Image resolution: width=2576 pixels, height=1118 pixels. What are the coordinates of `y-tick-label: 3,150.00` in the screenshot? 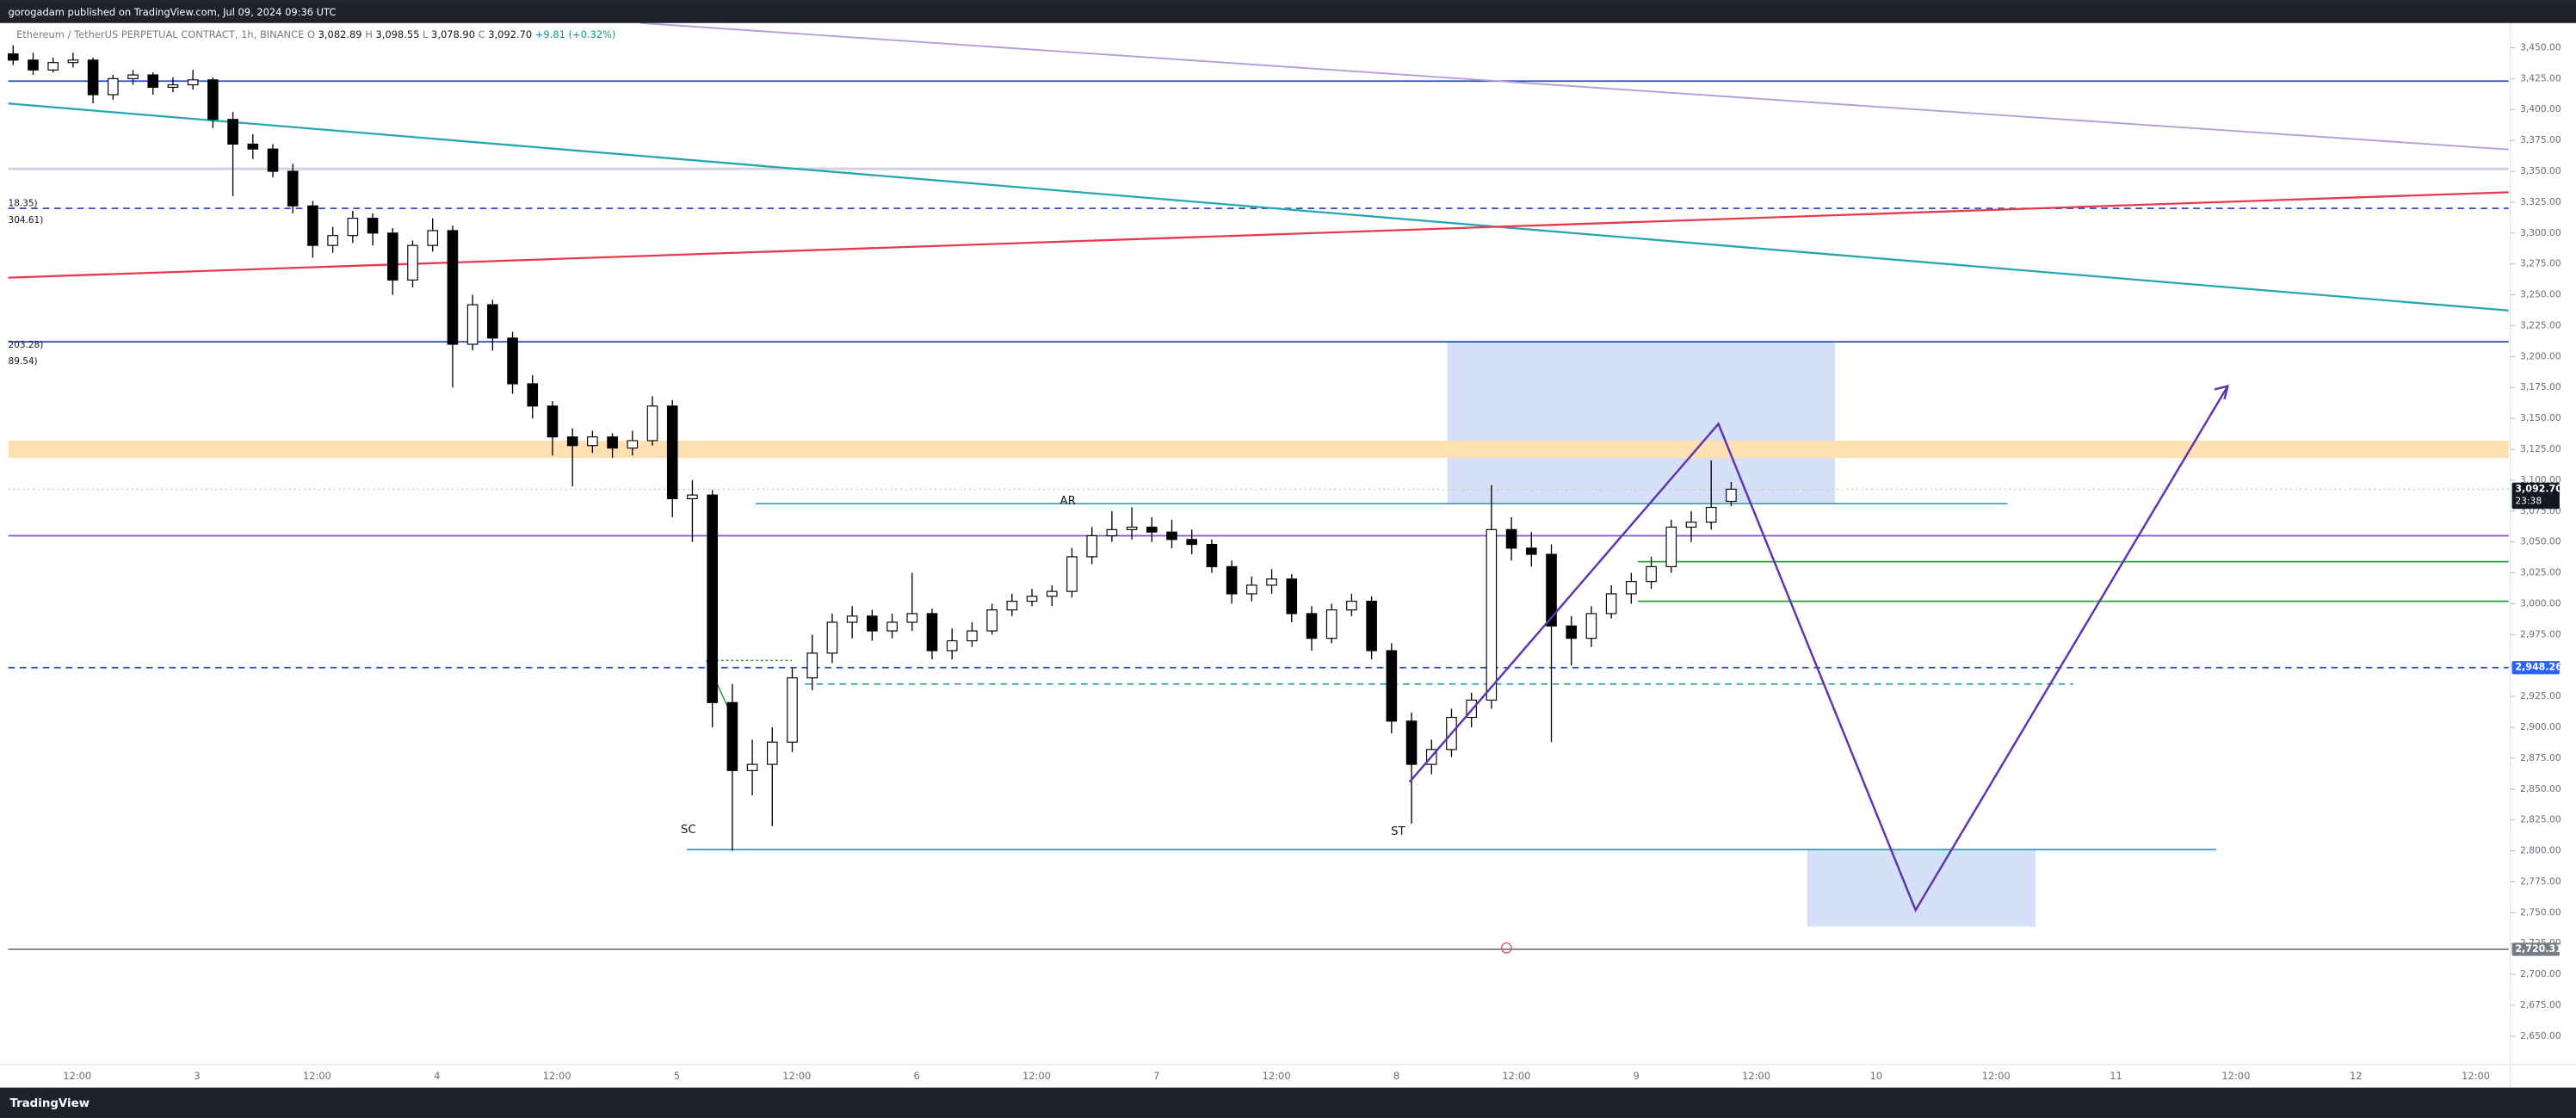 It's located at (2540, 417).